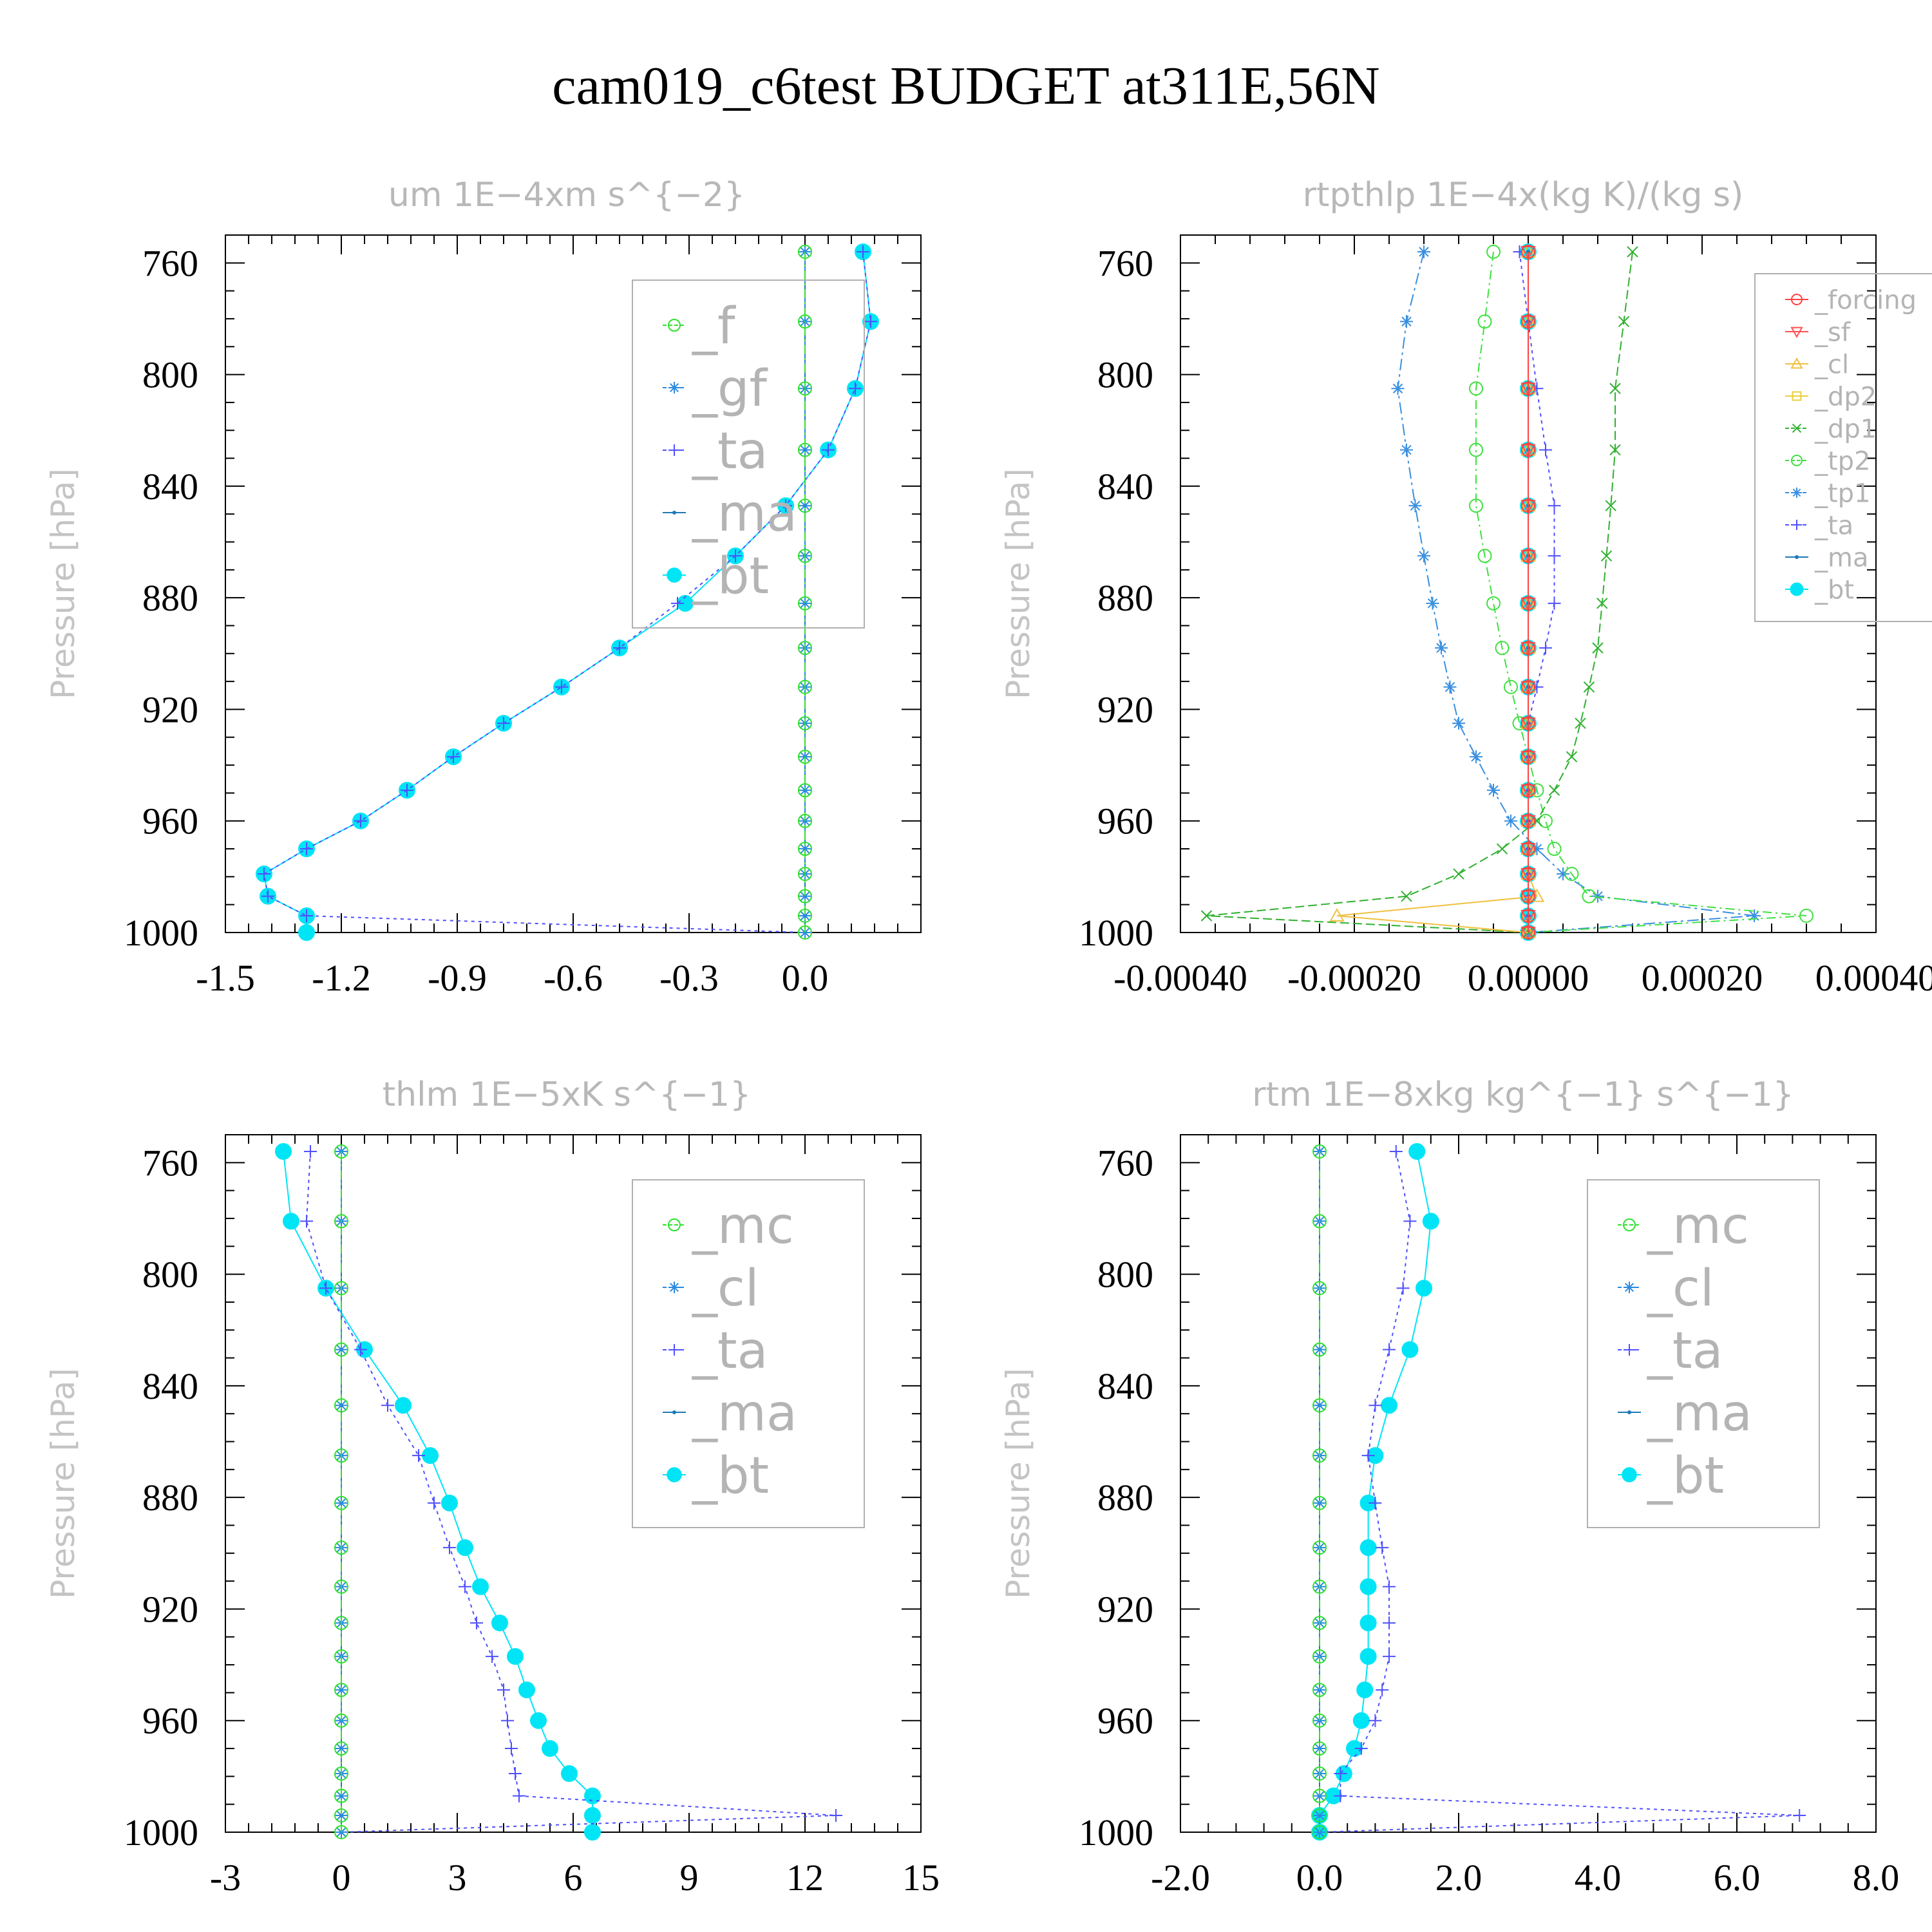  I want to click on series-dp1, so click(1419, 592).